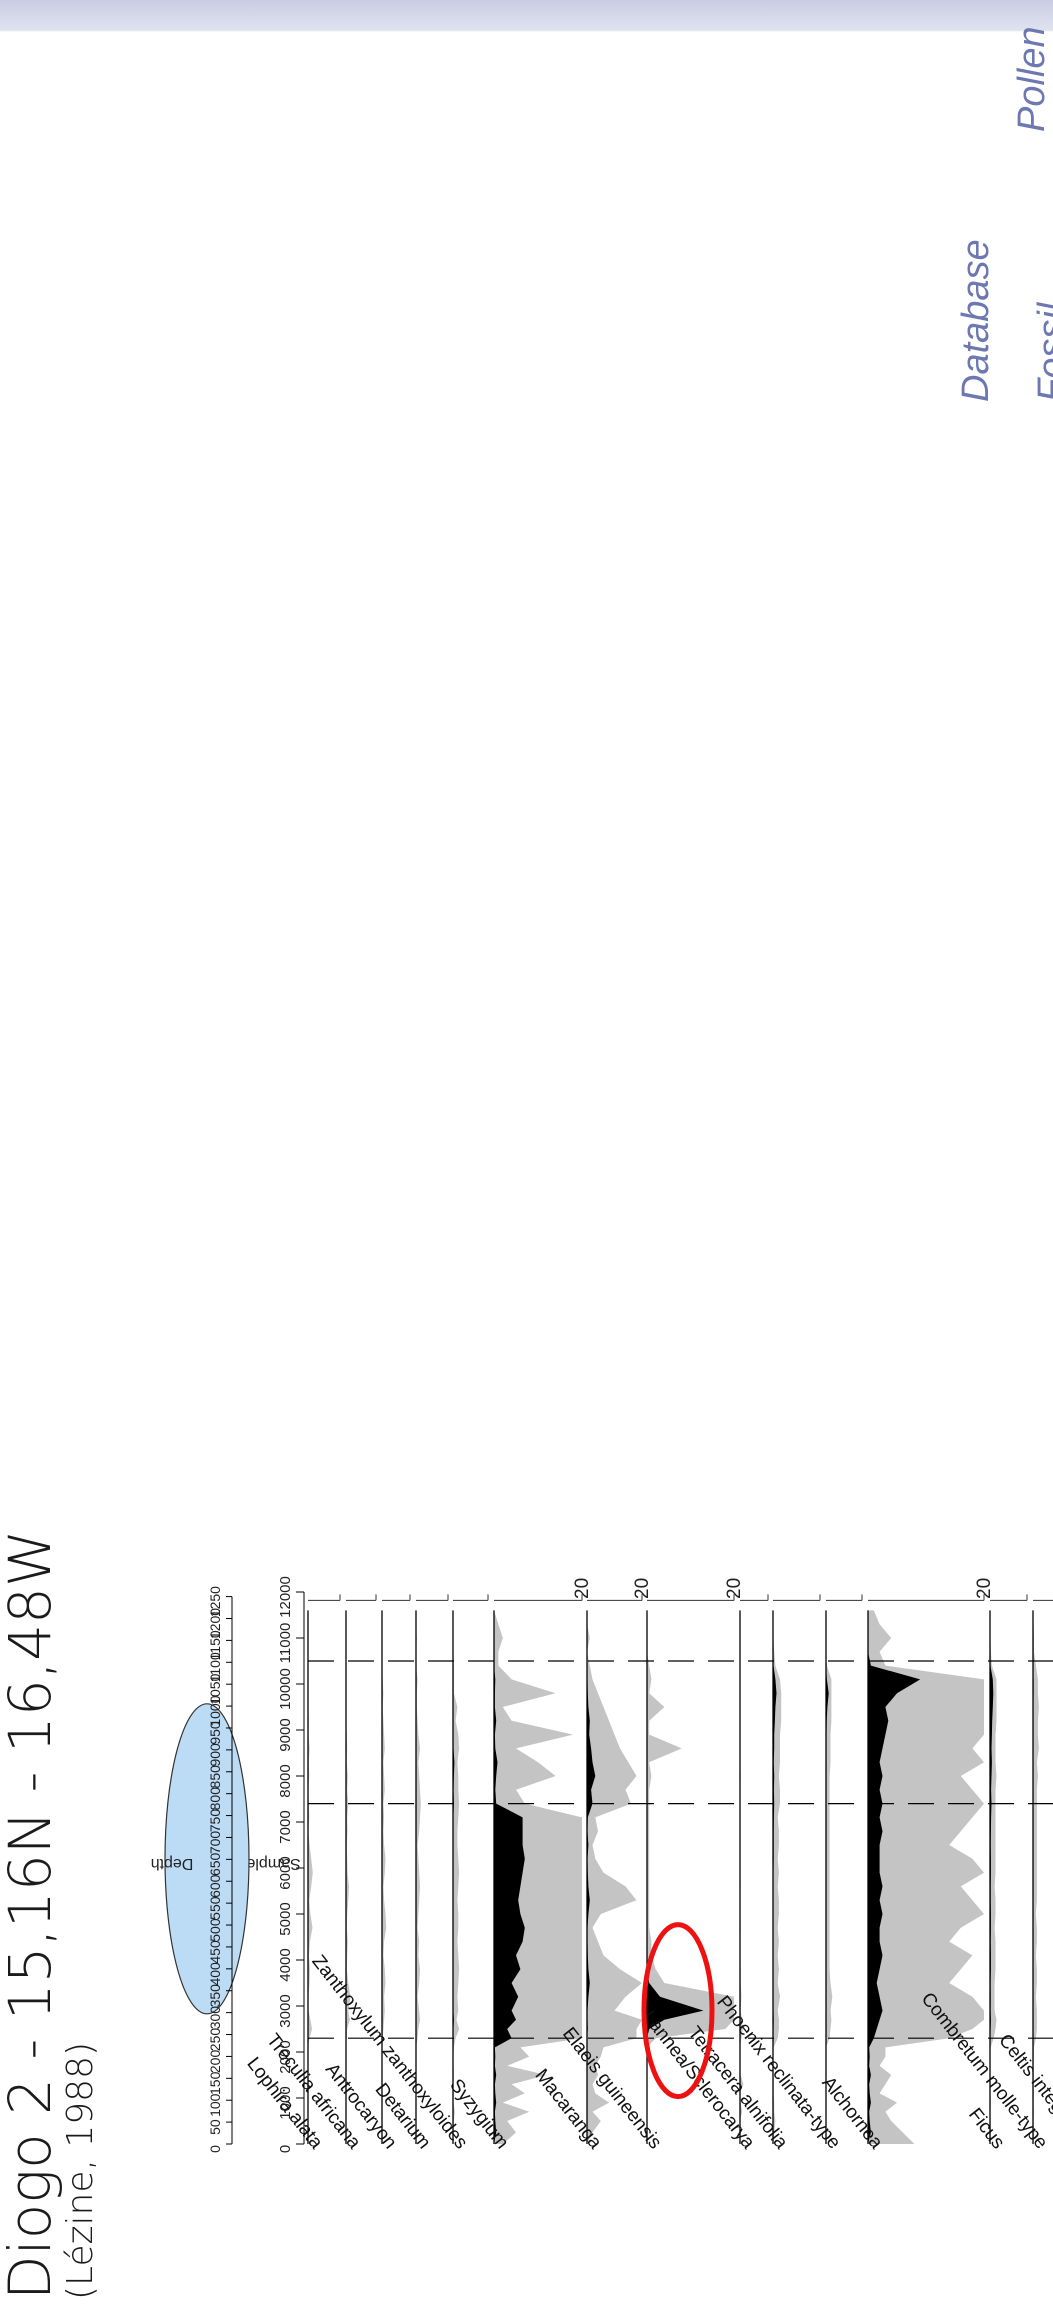 This screenshot has height=2306, width=1053. Describe the element at coordinates (215, 1755) in the screenshot. I see `depth-tick-label: 900` at that location.